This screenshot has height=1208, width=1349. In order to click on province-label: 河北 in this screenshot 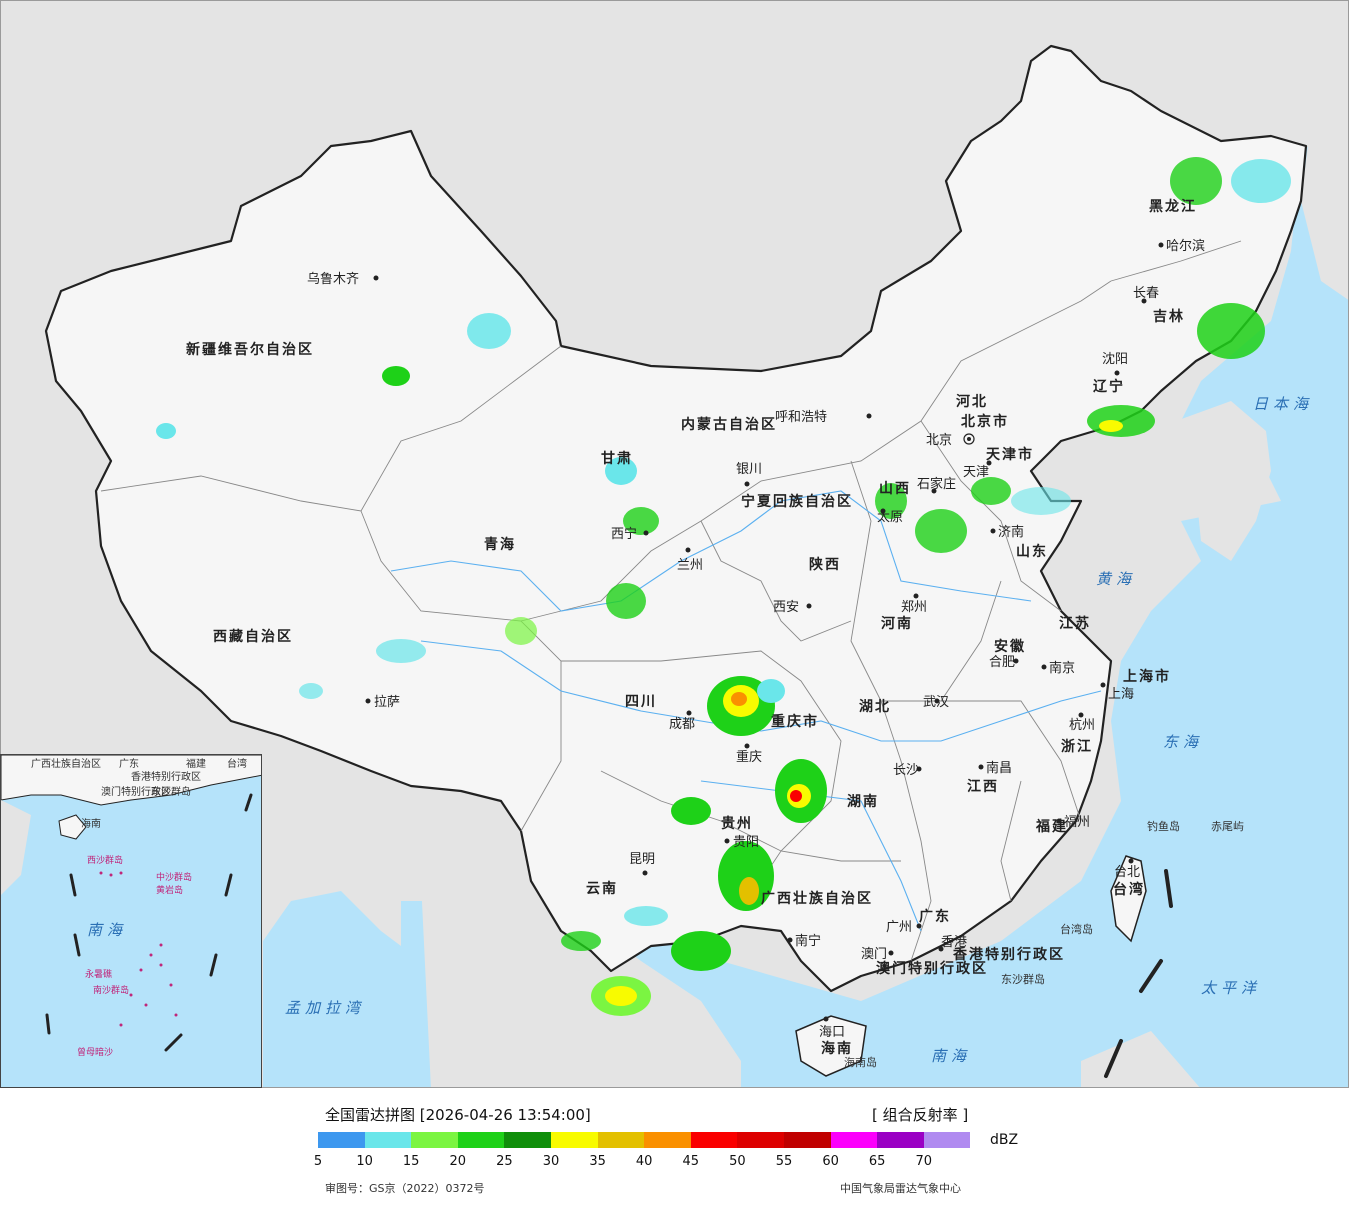, I will do `click(972, 401)`.